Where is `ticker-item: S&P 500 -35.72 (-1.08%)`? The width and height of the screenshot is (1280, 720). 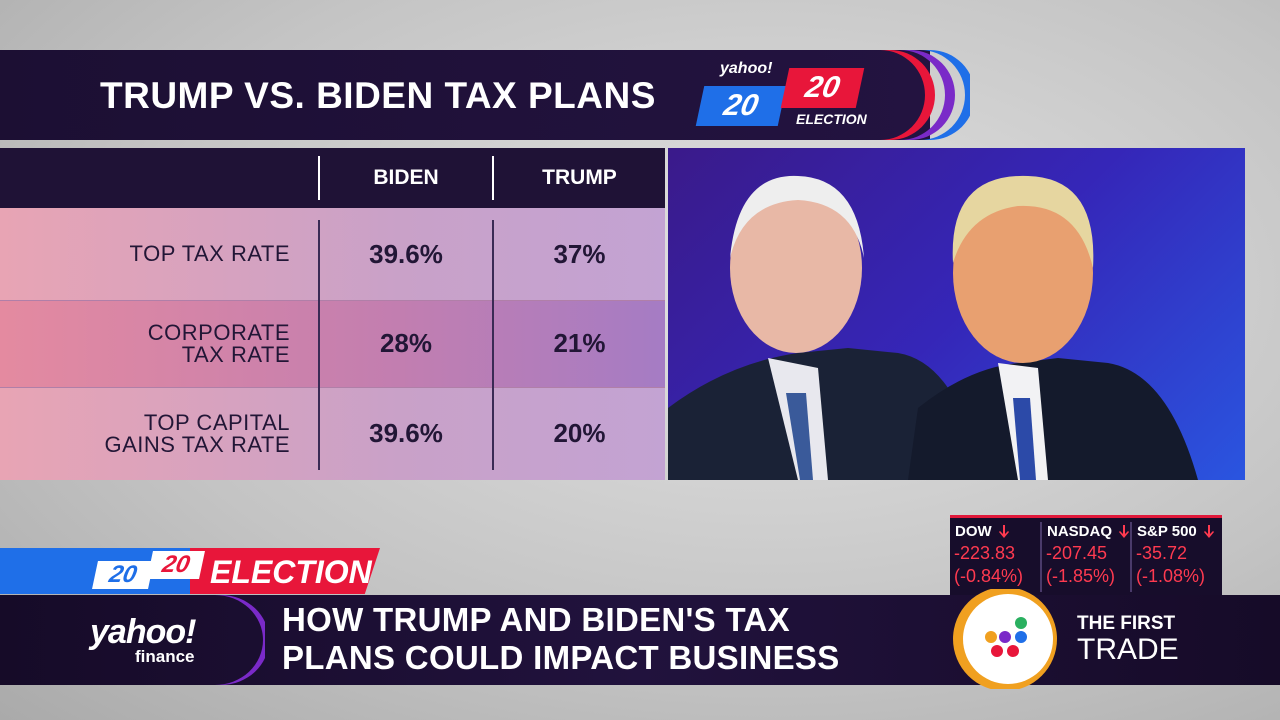 ticker-item: S&P 500 -35.72 (-1.08%) is located at coordinates (1175, 557).